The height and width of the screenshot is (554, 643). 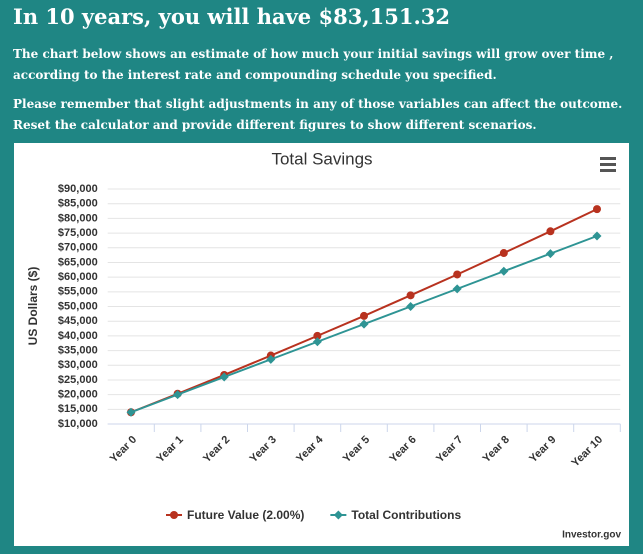 I want to click on chart-title: Total Savings, so click(x=321, y=158).